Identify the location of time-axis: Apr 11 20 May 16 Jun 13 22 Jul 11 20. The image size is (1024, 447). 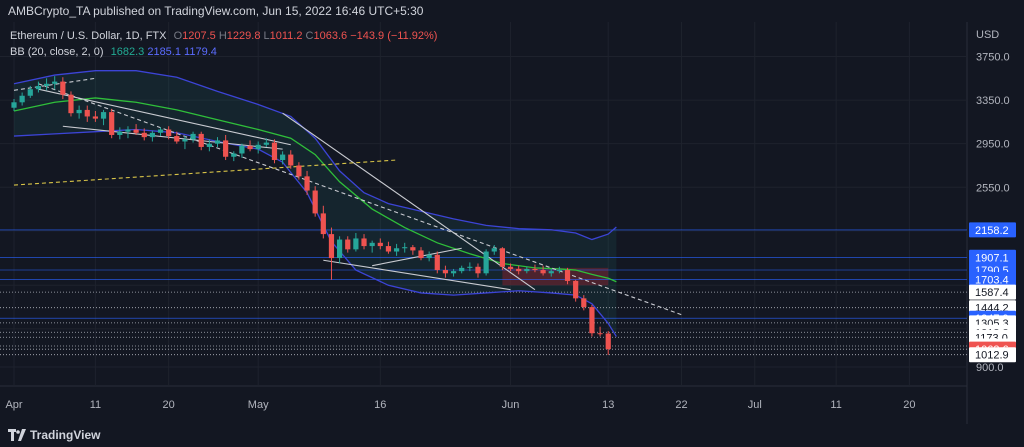
(460, 405).